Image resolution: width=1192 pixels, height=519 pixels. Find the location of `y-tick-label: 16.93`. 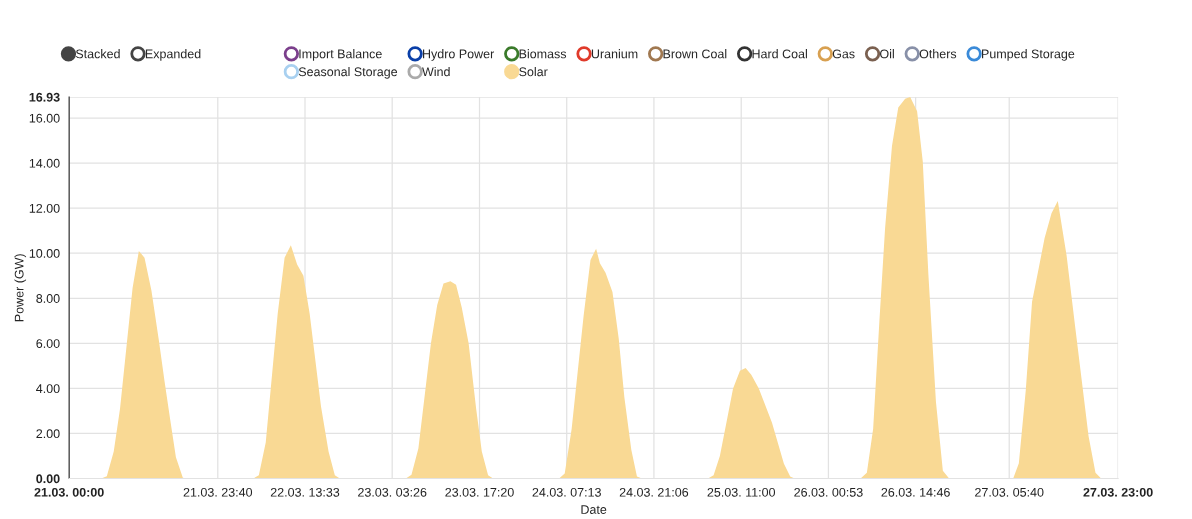

y-tick-label: 16.93 is located at coordinates (44, 97).